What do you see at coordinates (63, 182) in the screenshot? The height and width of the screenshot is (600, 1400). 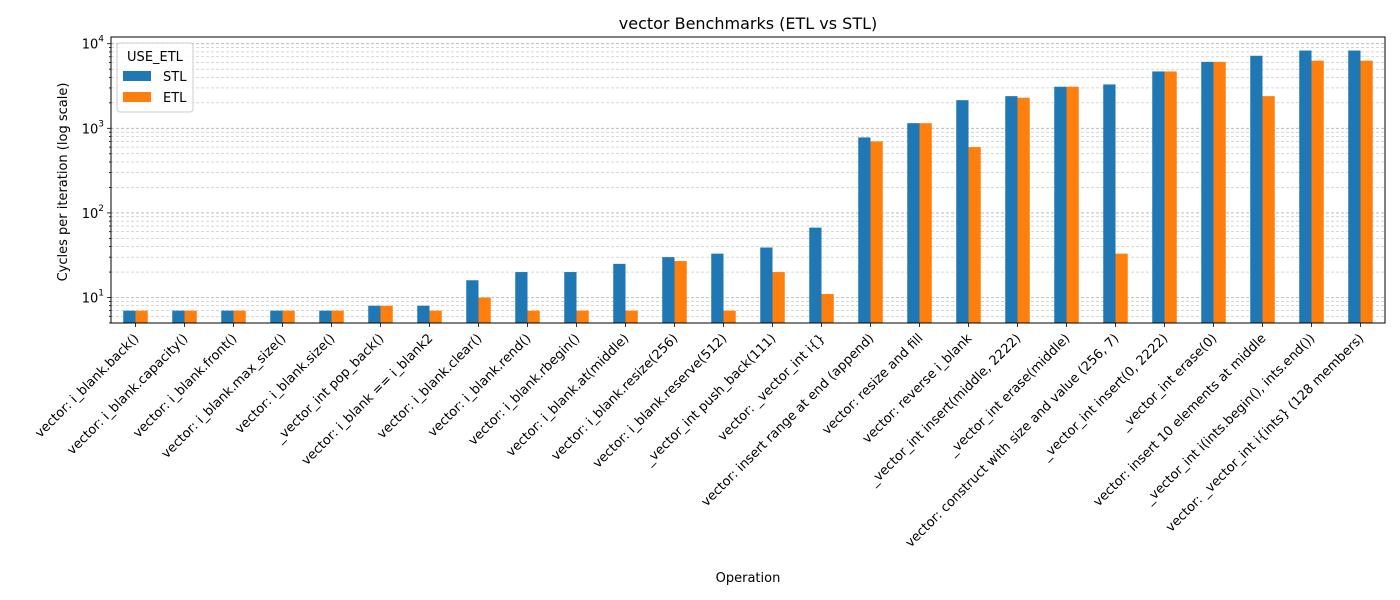 I see `y-axis-label: Cycles per iteration (log scale)` at bounding box center [63, 182].